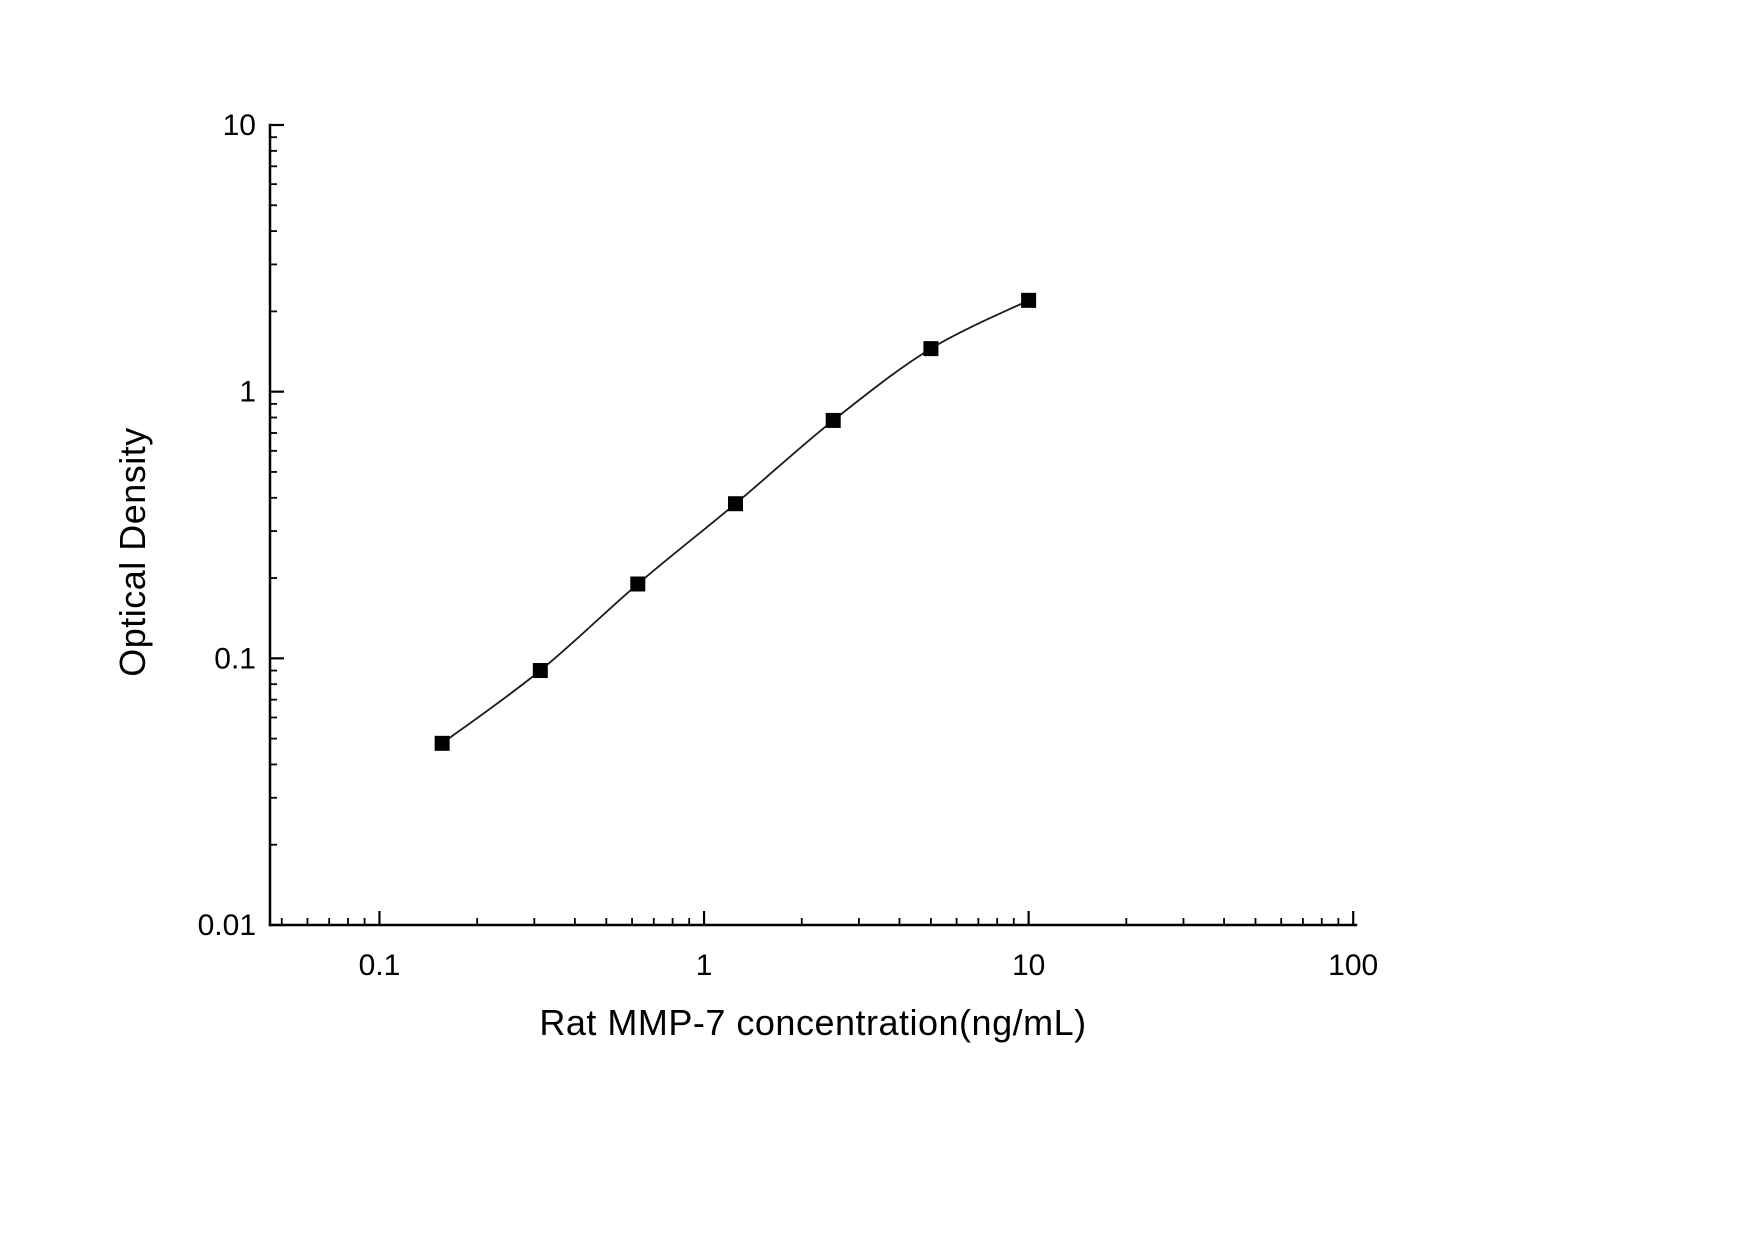  Describe the element at coordinates (1028, 965) in the screenshot. I see `x-tick-label: 10` at that location.